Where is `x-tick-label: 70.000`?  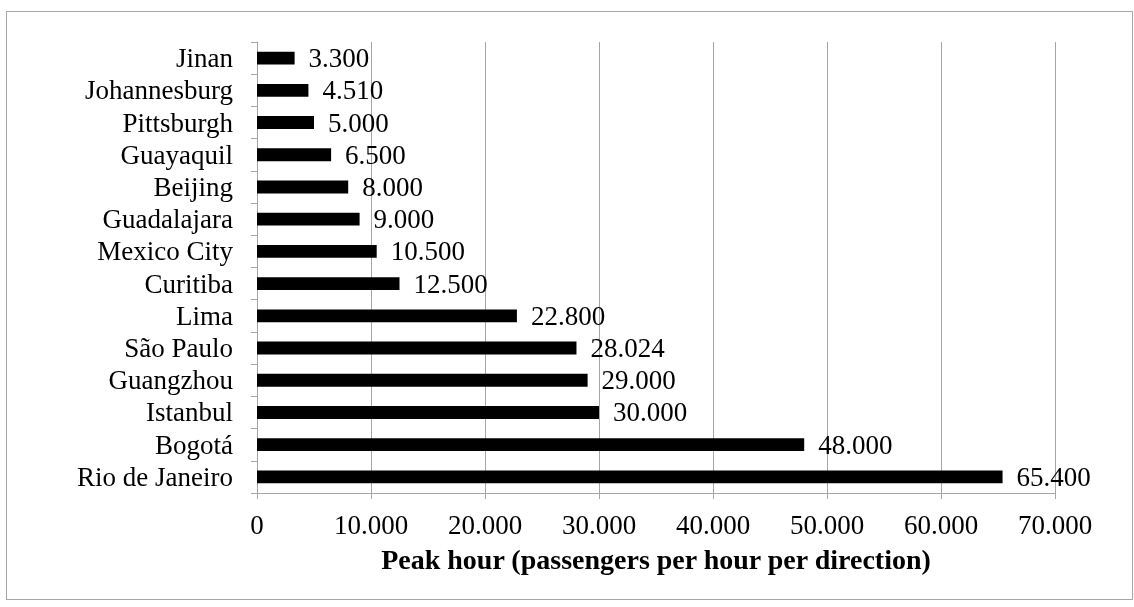 x-tick-label: 70.000 is located at coordinates (1055, 524).